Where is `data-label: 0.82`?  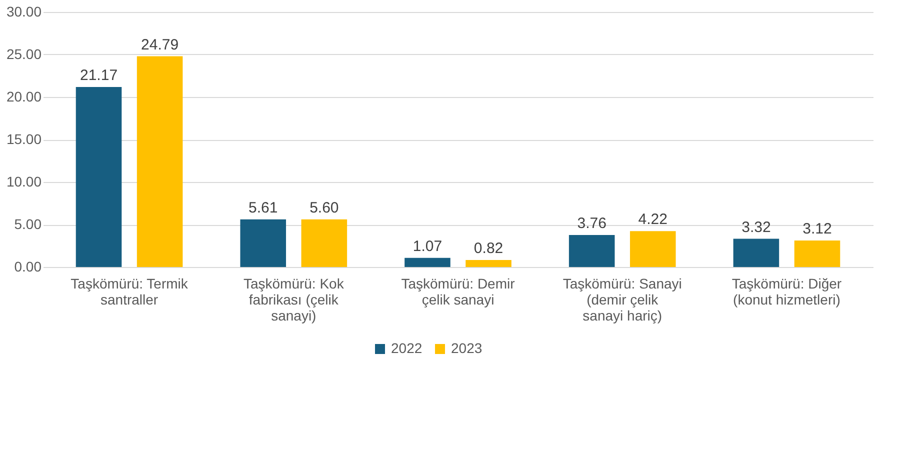
data-label: 0.82 is located at coordinates (489, 249).